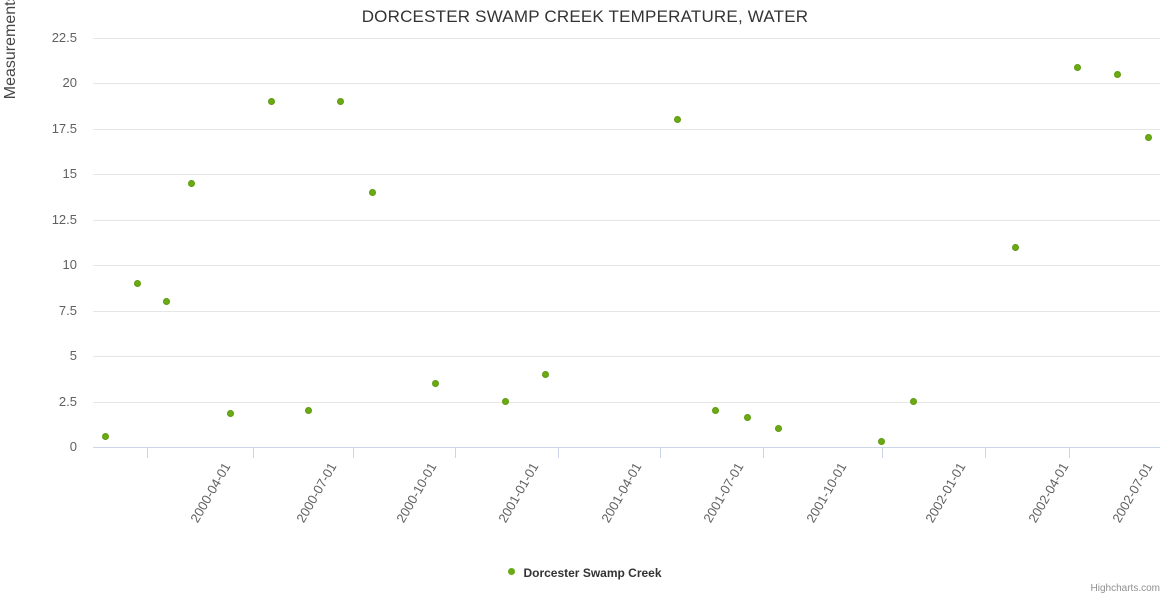 This screenshot has width=1170, height=600. What do you see at coordinates (73, 356) in the screenshot?
I see `y-axis-tick-label: 5` at bounding box center [73, 356].